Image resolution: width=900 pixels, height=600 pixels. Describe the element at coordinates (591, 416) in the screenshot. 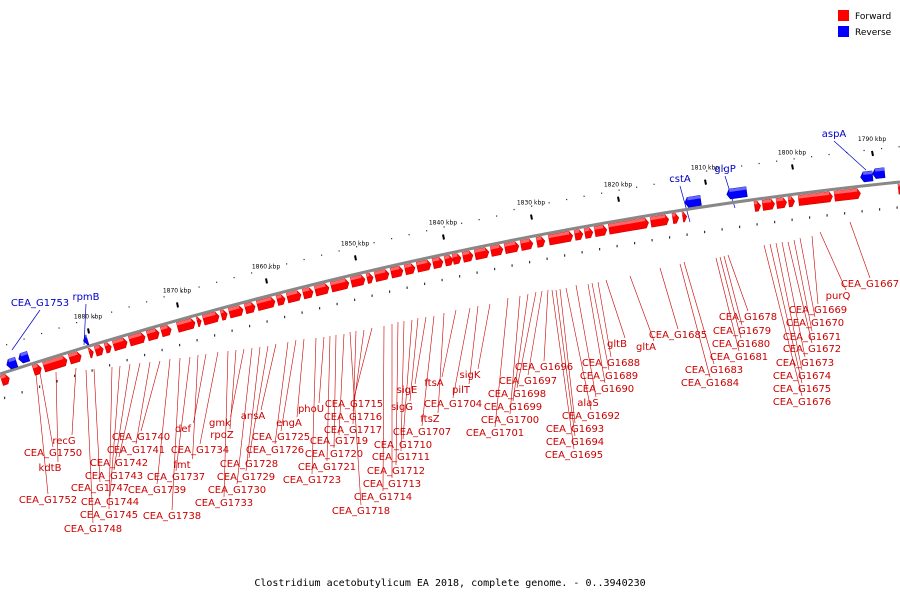

I see `gene-label-forward: CEA_G1692` at that location.